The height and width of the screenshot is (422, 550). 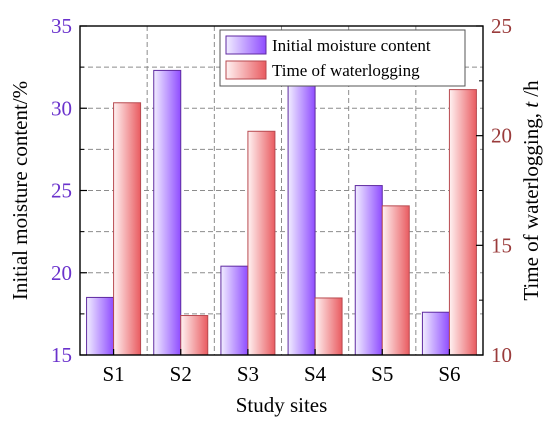 What do you see at coordinates (501, 136) in the screenshot?
I see `right-y-tick-label: 20` at bounding box center [501, 136].